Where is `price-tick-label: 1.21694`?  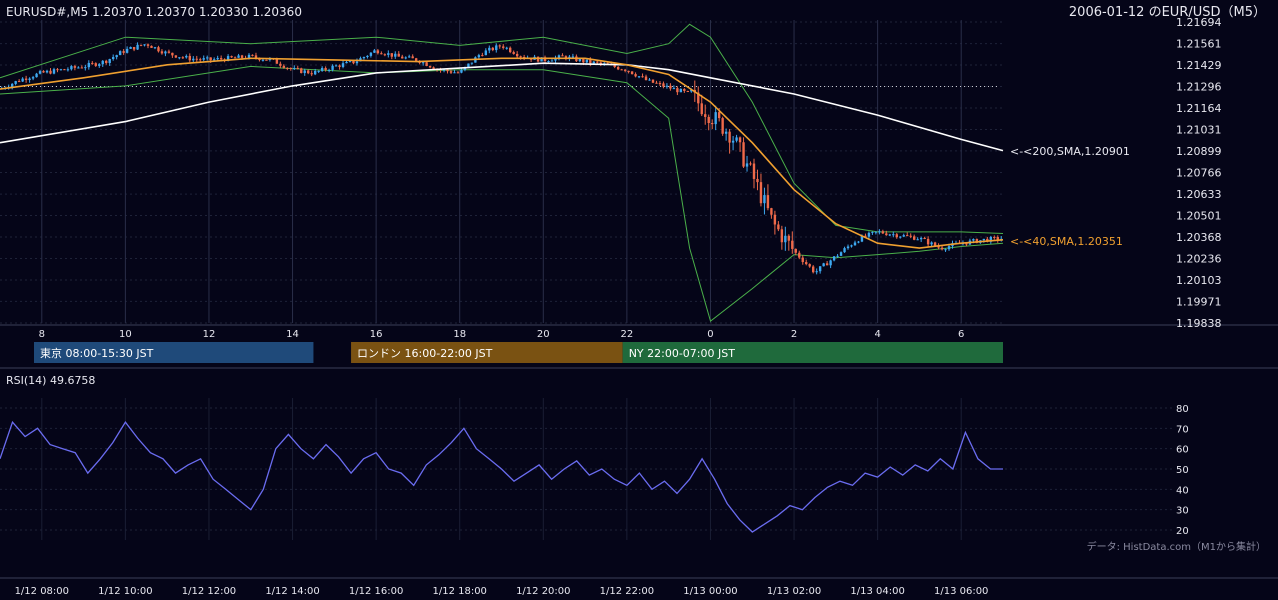 price-tick-label: 1.21694 is located at coordinates (1199, 22).